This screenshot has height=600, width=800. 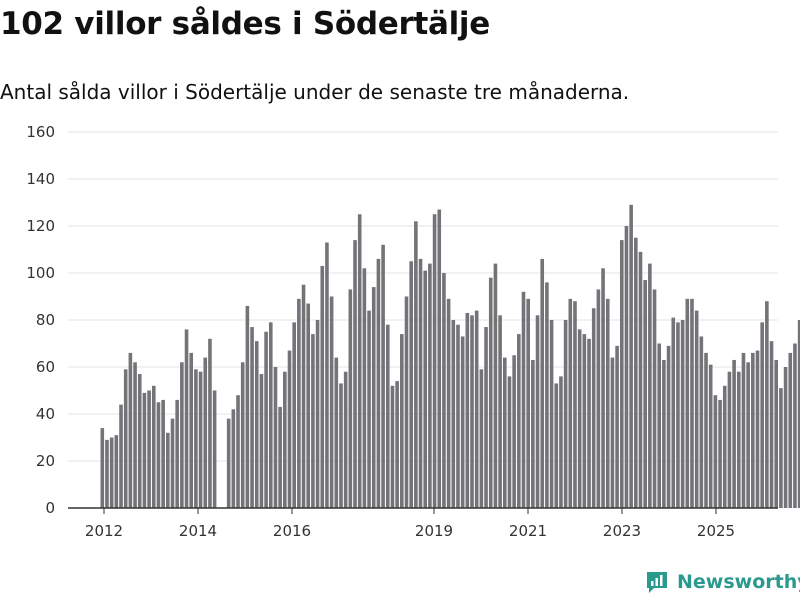 What do you see at coordinates (657, 582) in the screenshot?
I see `newsworthy-logo-icon` at bounding box center [657, 582].